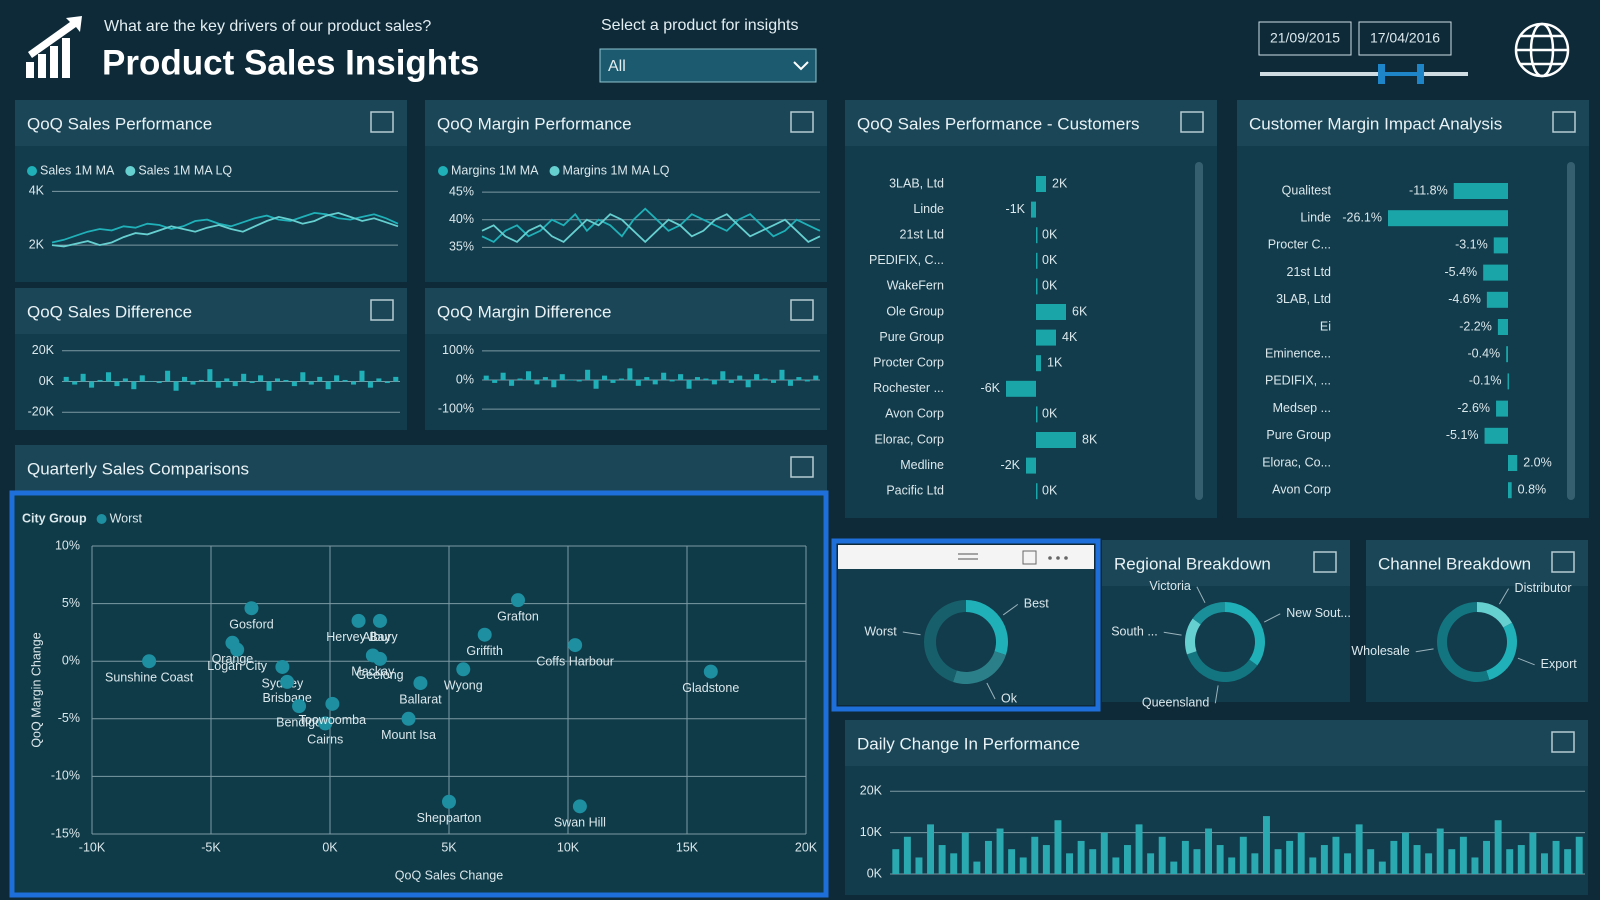 The width and height of the screenshot is (1600, 900). I want to click on panel-title: Customer Margin Impact Analysis, so click(1375, 123).